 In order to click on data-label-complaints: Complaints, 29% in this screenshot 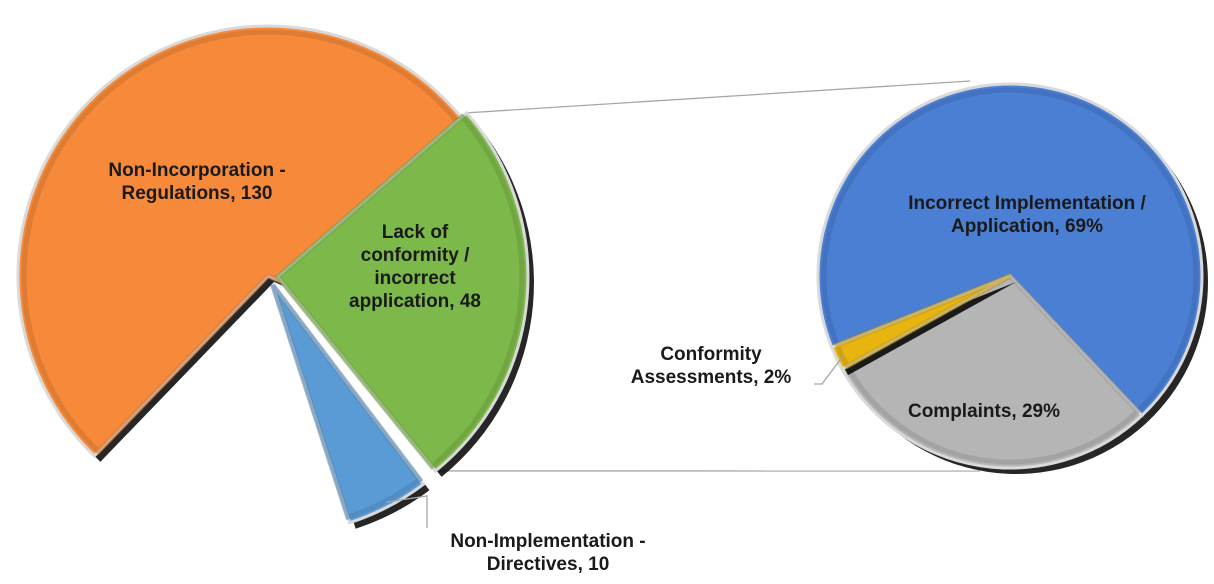, I will do `click(984, 411)`.